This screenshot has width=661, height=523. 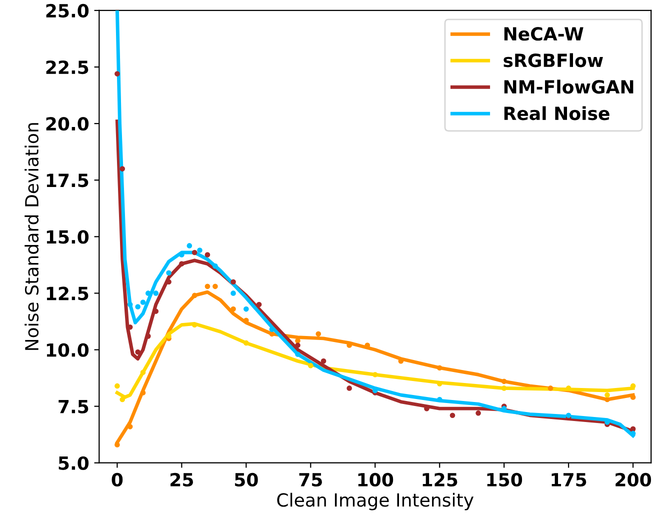 I want to click on legend-label: NM-FlowGAN, so click(x=569, y=87).